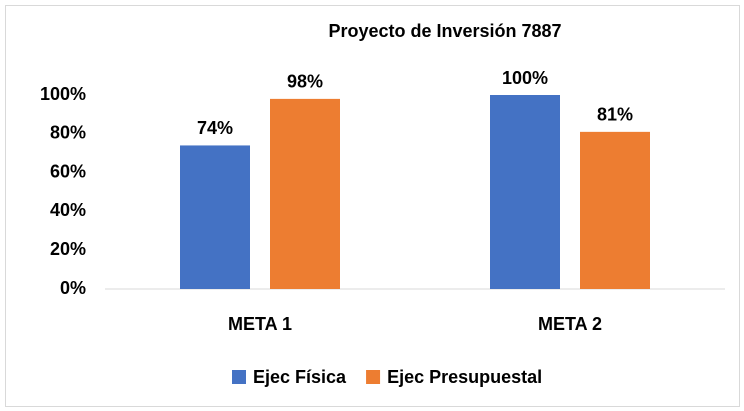  Describe the element at coordinates (68, 133) in the screenshot. I see `y-tick-label: 80%` at that location.